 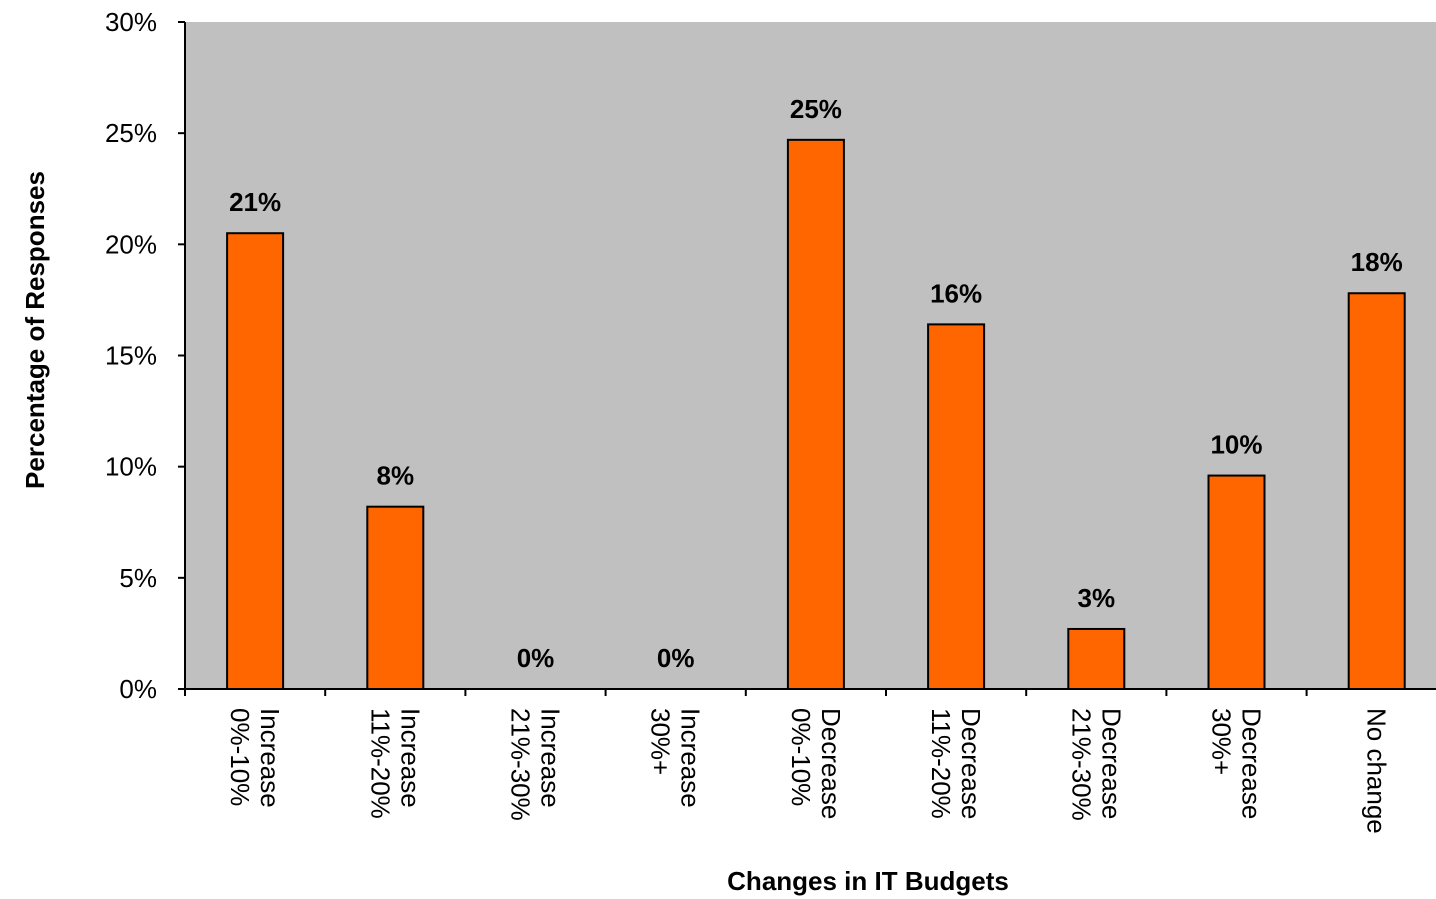 I want to click on y-tick-label: 15%, so click(x=131, y=356).